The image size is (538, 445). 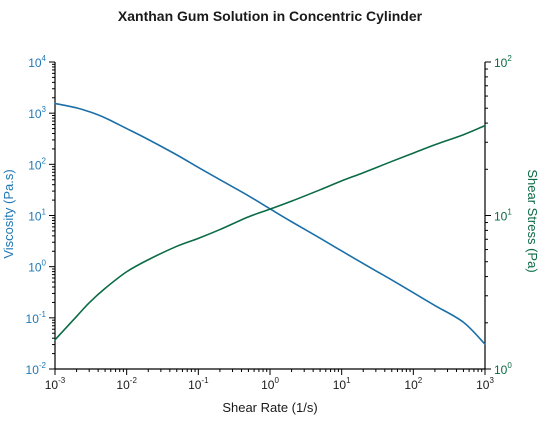 I want to click on x-axis-label: Shear Rate (1/s), so click(x=269, y=407).